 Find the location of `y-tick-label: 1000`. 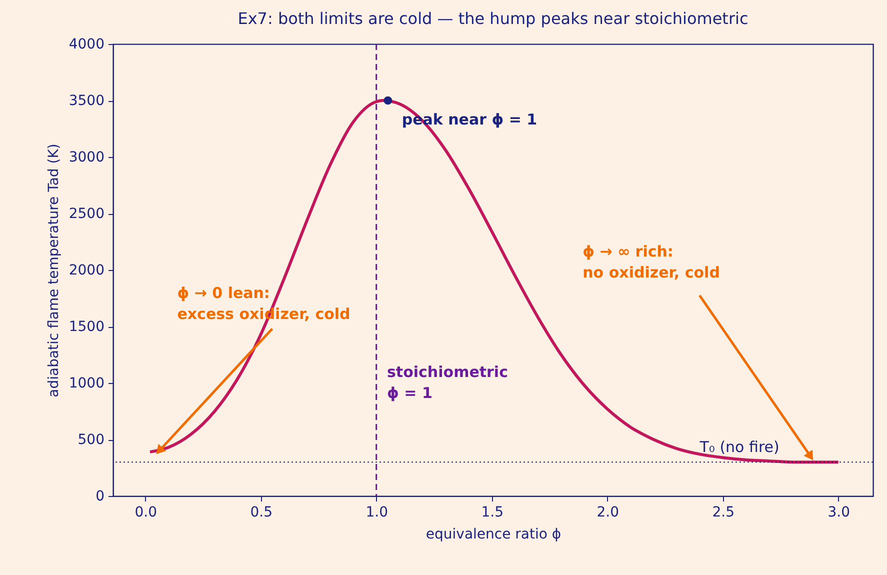

y-tick-label: 1000 is located at coordinates (86, 384).